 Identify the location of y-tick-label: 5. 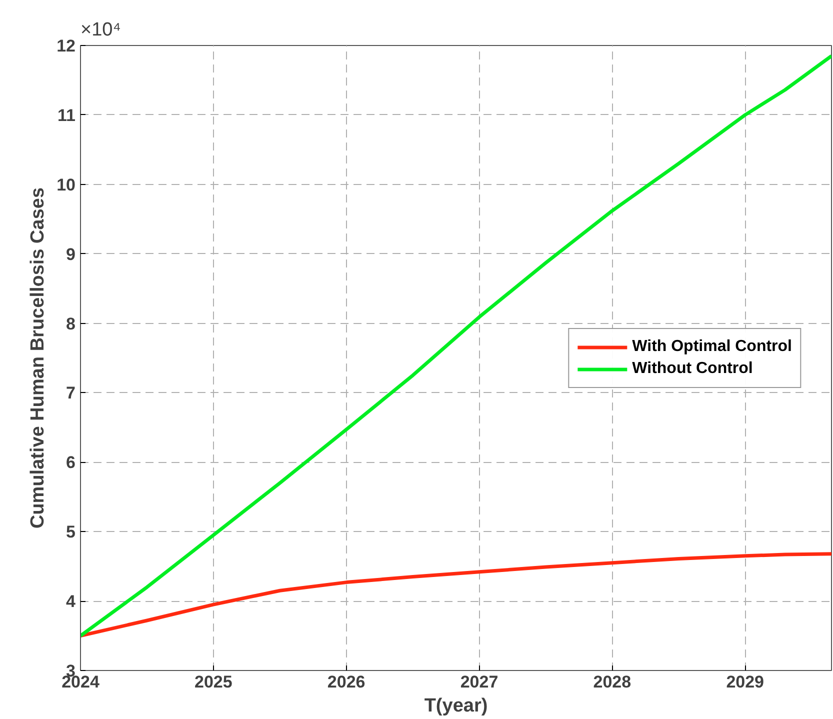
(71, 532).